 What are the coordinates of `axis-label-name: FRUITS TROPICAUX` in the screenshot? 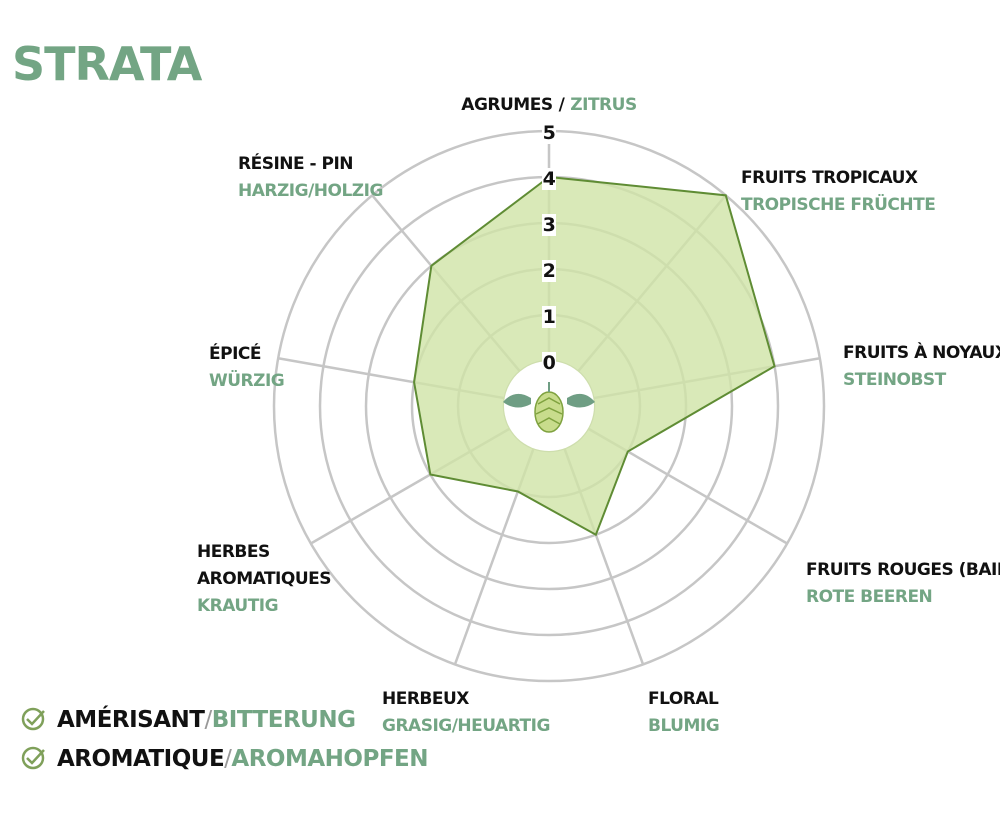 It's located at (829, 178).